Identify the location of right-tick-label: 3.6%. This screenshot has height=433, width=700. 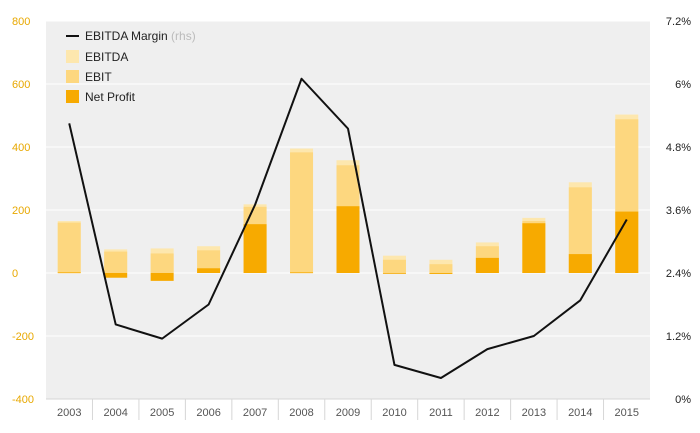
(678, 211).